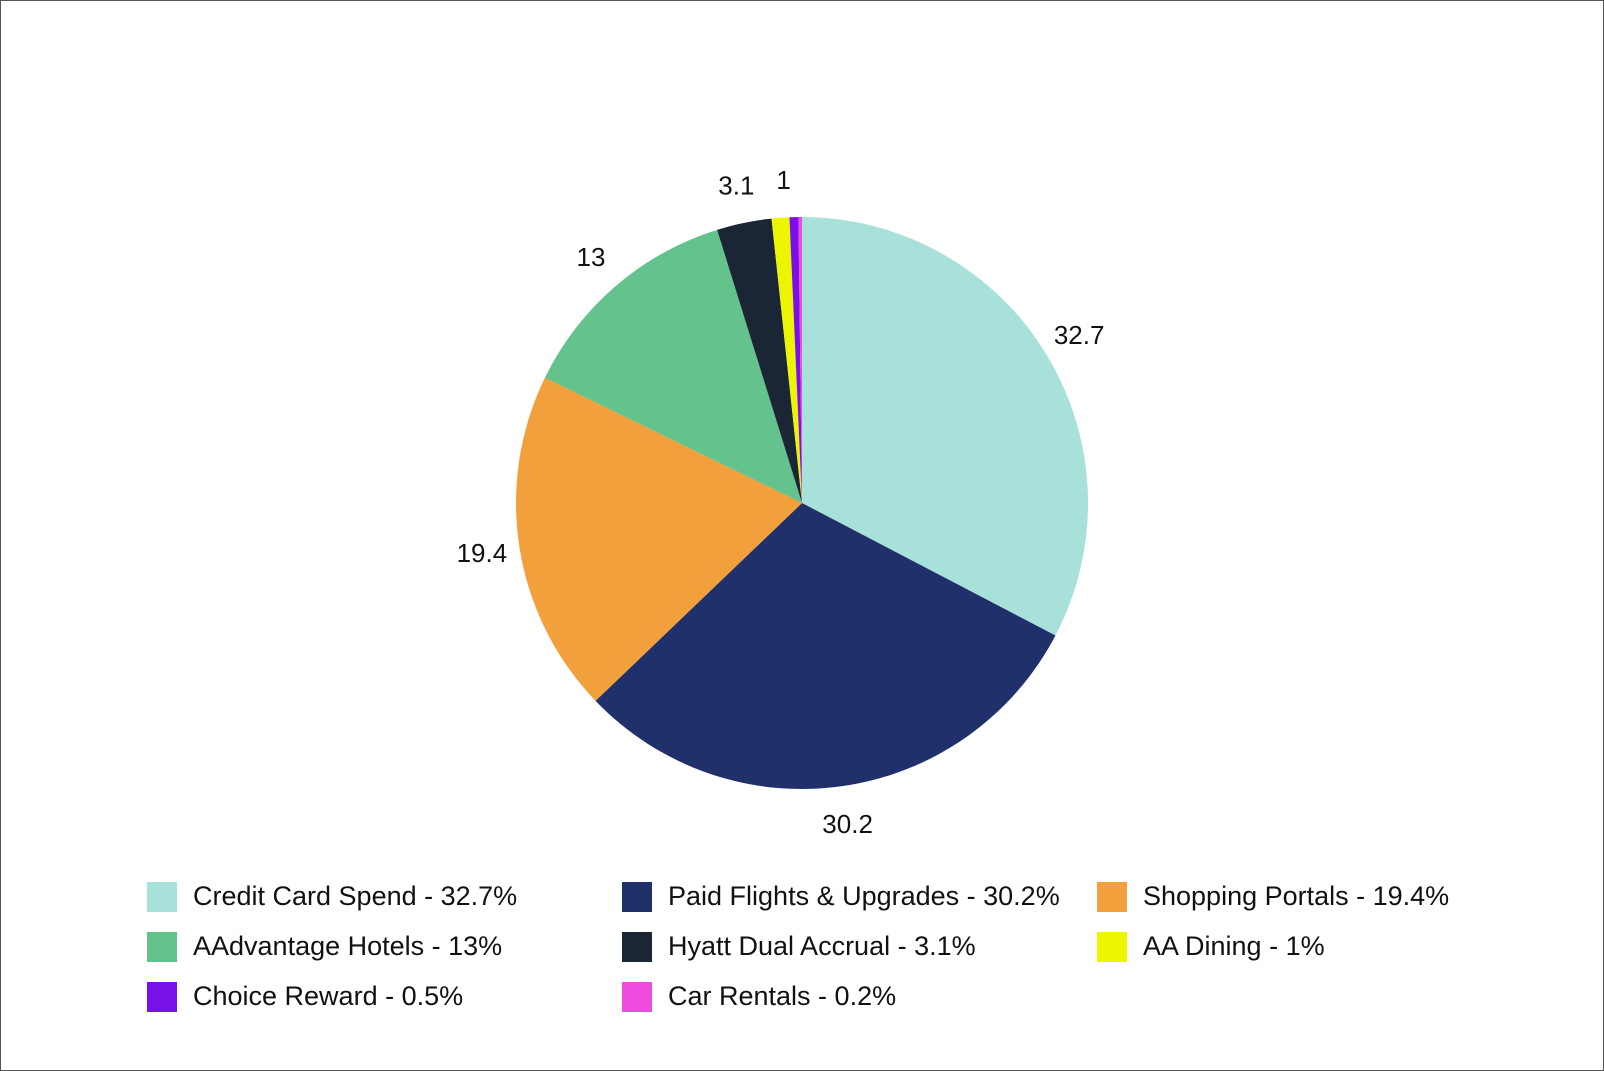 The width and height of the screenshot is (1604, 1071). I want to click on data-label: 13, so click(591, 257).